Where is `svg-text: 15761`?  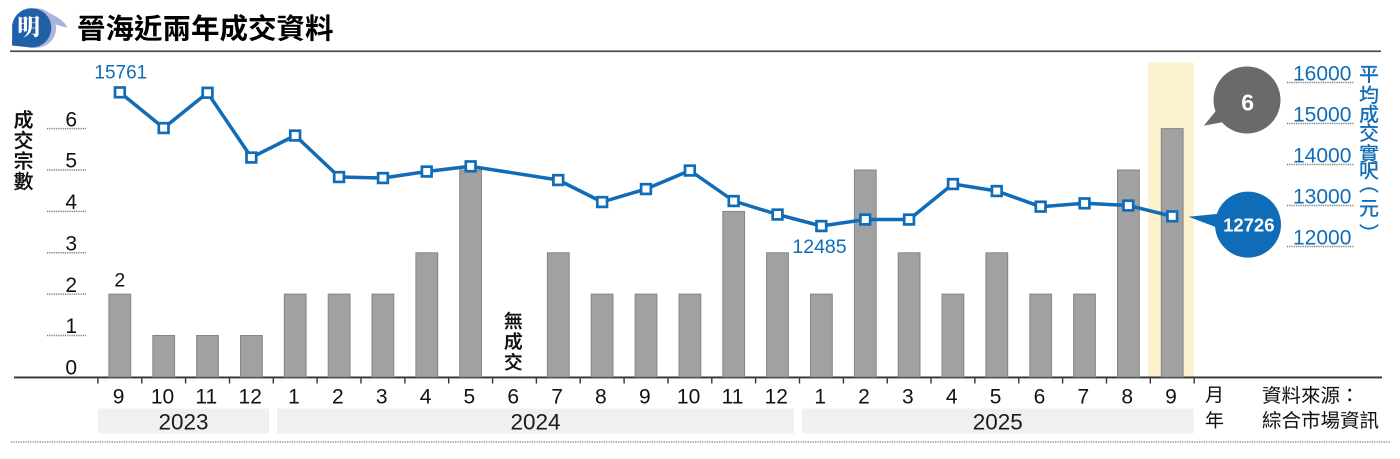 svg-text: 15761 is located at coordinates (120, 72).